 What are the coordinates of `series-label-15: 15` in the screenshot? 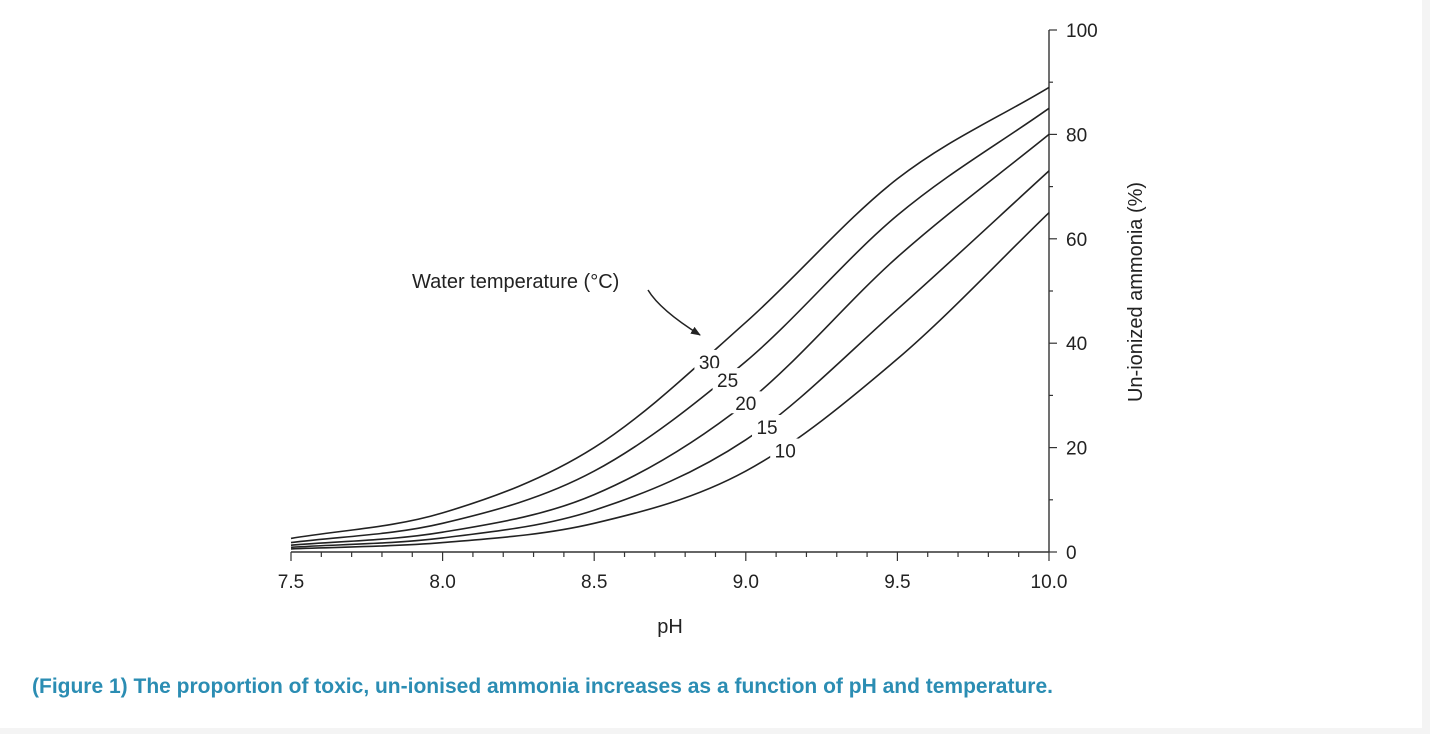 It's located at (766, 428).